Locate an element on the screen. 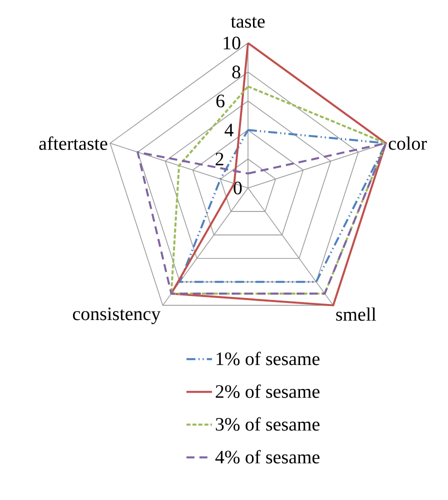  legend-label: 1% of sesame is located at coordinates (268, 359).